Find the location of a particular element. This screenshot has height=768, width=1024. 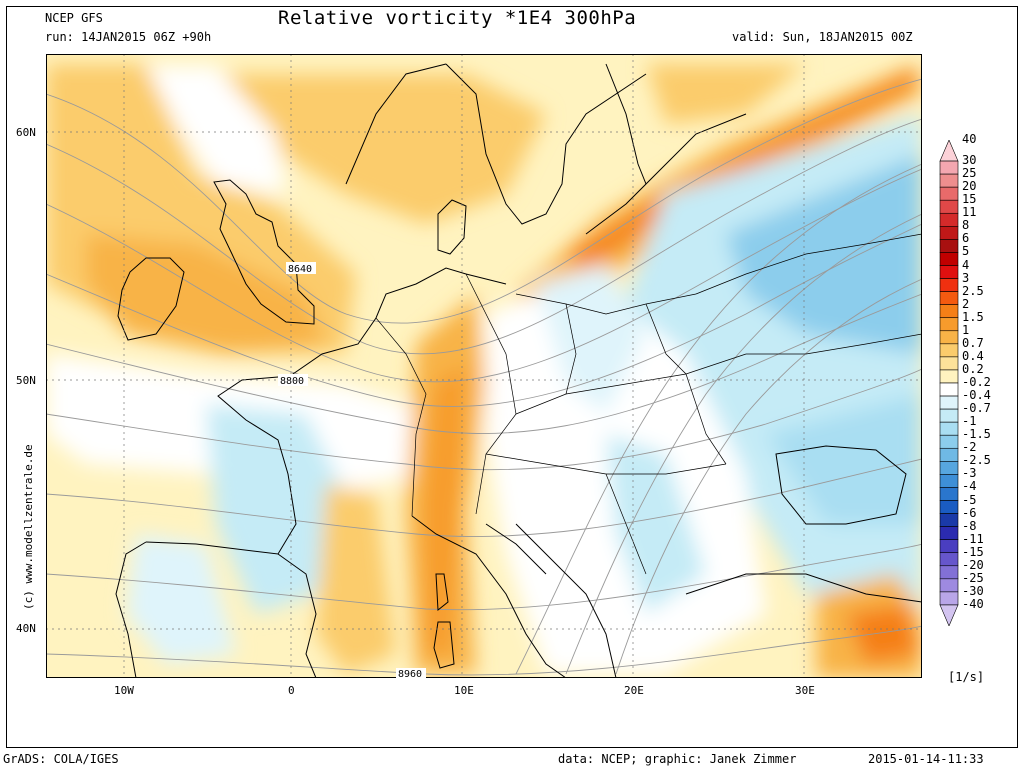

colorbar-level-label: -5 is located at coordinates (969, 499).